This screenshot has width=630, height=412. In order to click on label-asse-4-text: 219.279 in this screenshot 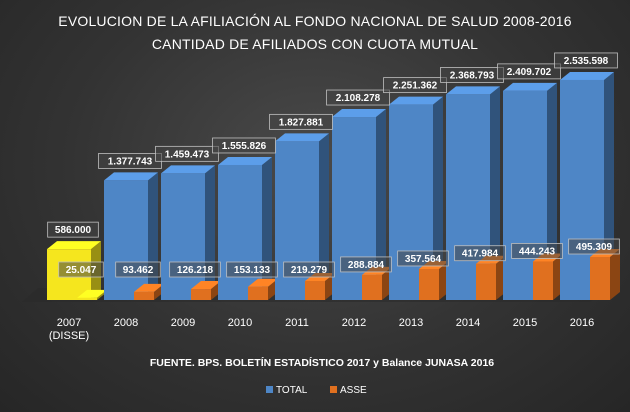, I will do `click(309, 270)`.